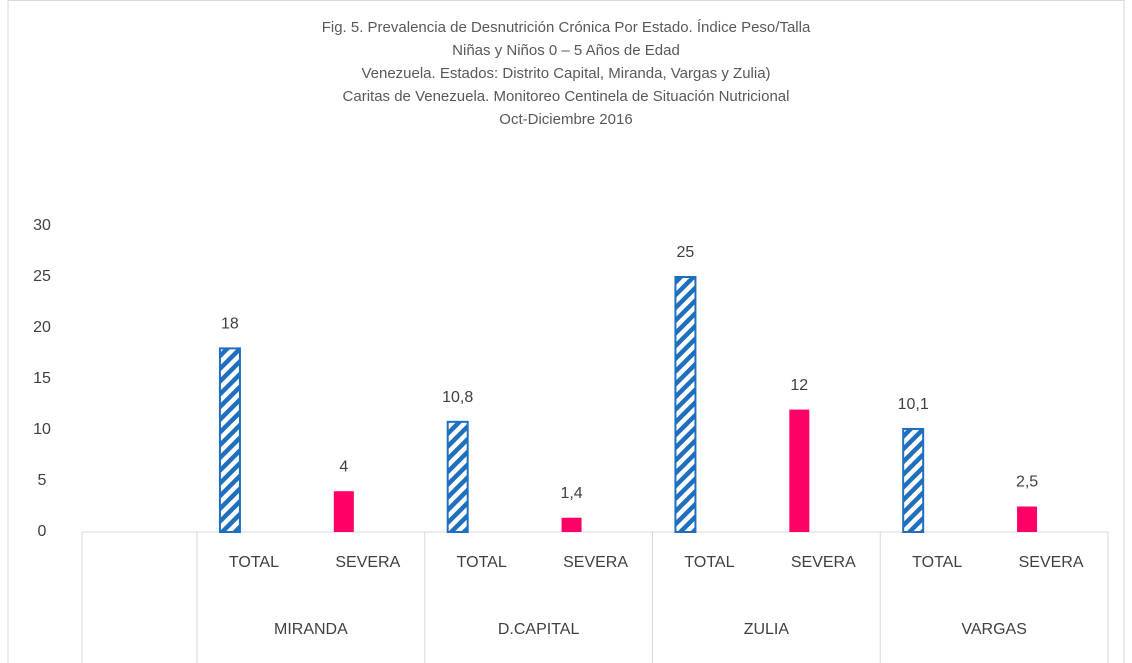 The width and height of the screenshot is (1132, 663). I want to click on data-label: 1,4, so click(571, 493).